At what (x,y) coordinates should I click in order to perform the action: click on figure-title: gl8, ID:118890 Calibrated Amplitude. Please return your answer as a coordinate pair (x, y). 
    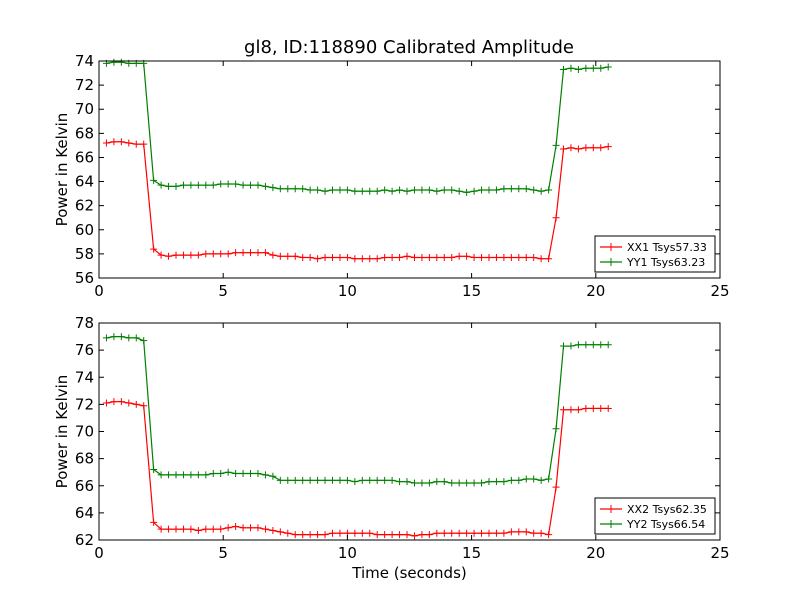
    Looking at the image, I should click on (409, 47).